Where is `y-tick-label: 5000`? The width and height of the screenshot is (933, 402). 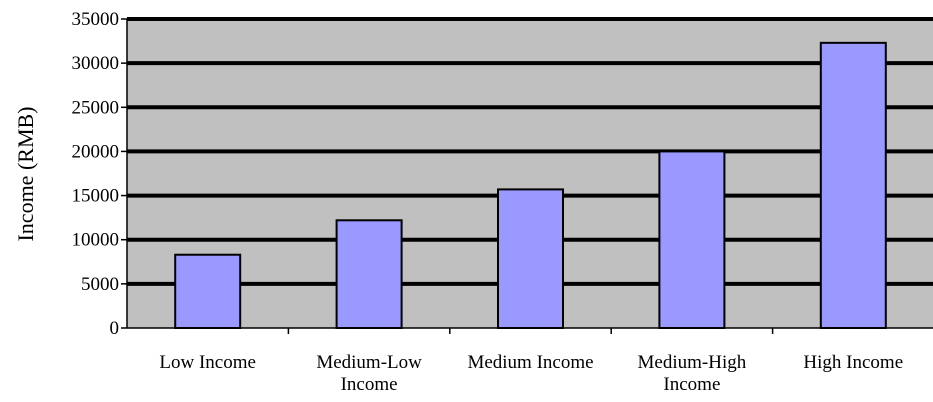 y-tick-label: 5000 is located at coordinates (100, 284).